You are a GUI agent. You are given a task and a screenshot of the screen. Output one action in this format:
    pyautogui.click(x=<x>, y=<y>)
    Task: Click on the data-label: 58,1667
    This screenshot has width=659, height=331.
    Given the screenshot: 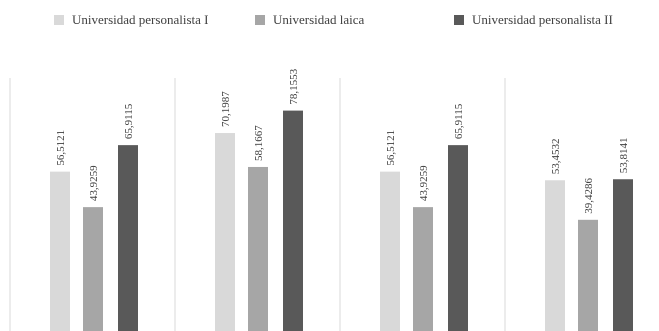 What is the action you would take?
    pyautogui.click(x=259, y=143)
    